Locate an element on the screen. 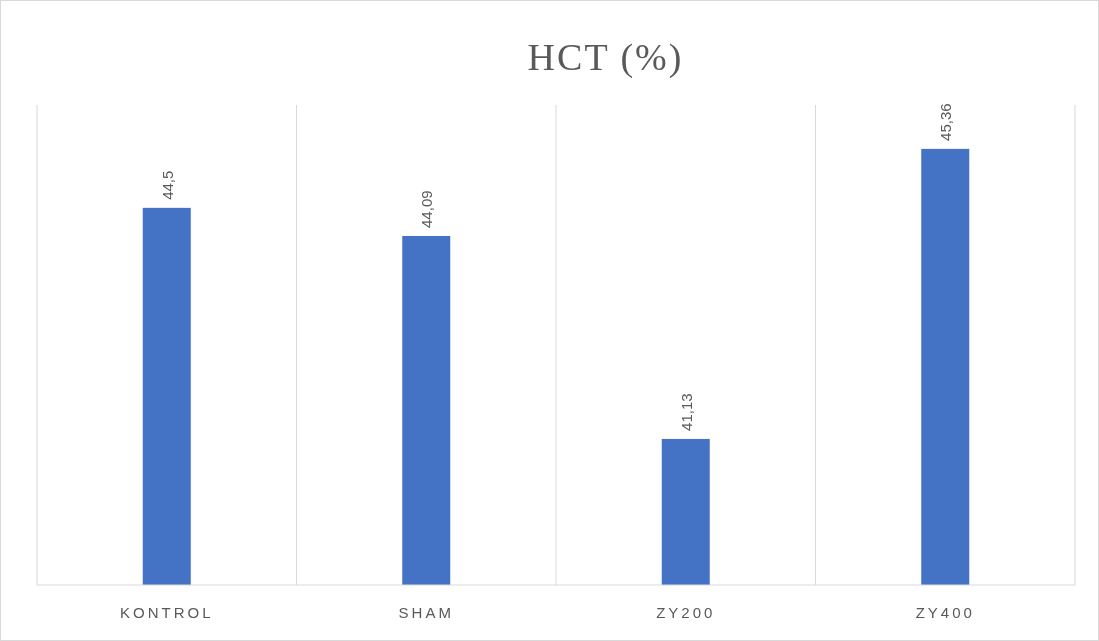 This screenshot has width=1099, height=641. x-tick-label: KONTROL is located at coordinates (166, 612).